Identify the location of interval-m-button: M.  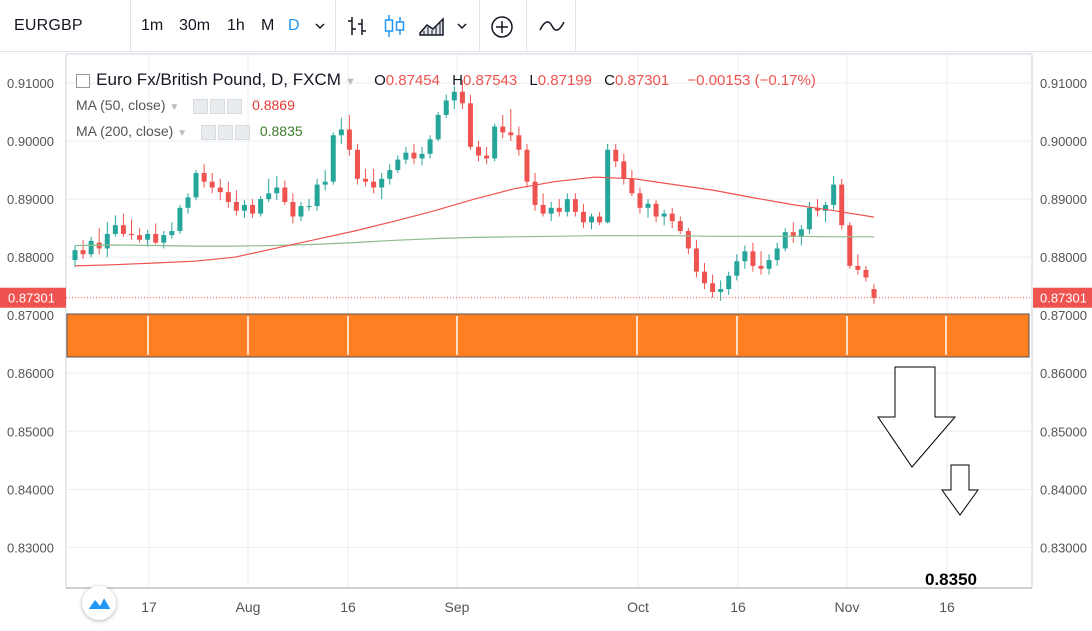
(268, 25).